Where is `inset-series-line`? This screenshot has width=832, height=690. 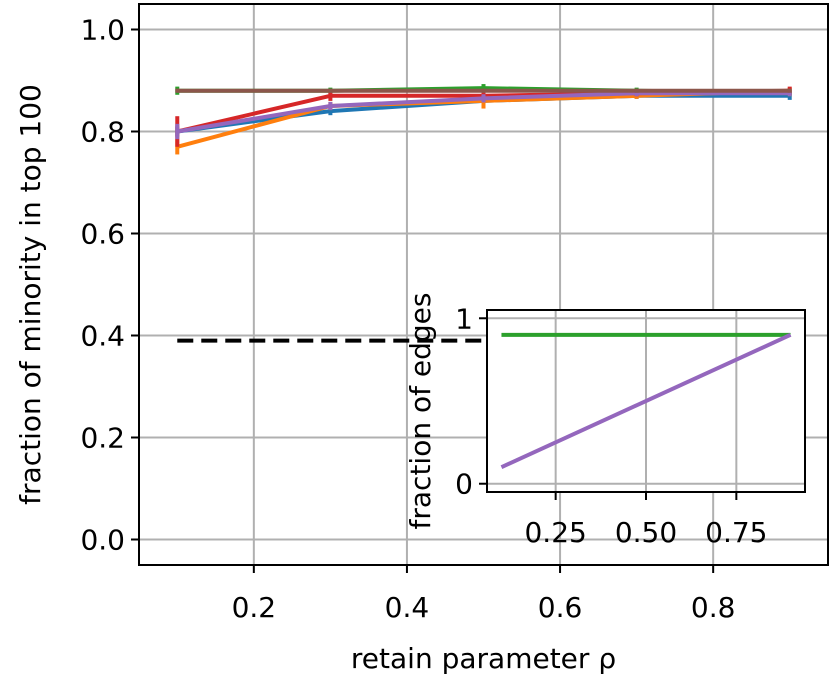 inset-series-line is located at coordinates (646, 401).